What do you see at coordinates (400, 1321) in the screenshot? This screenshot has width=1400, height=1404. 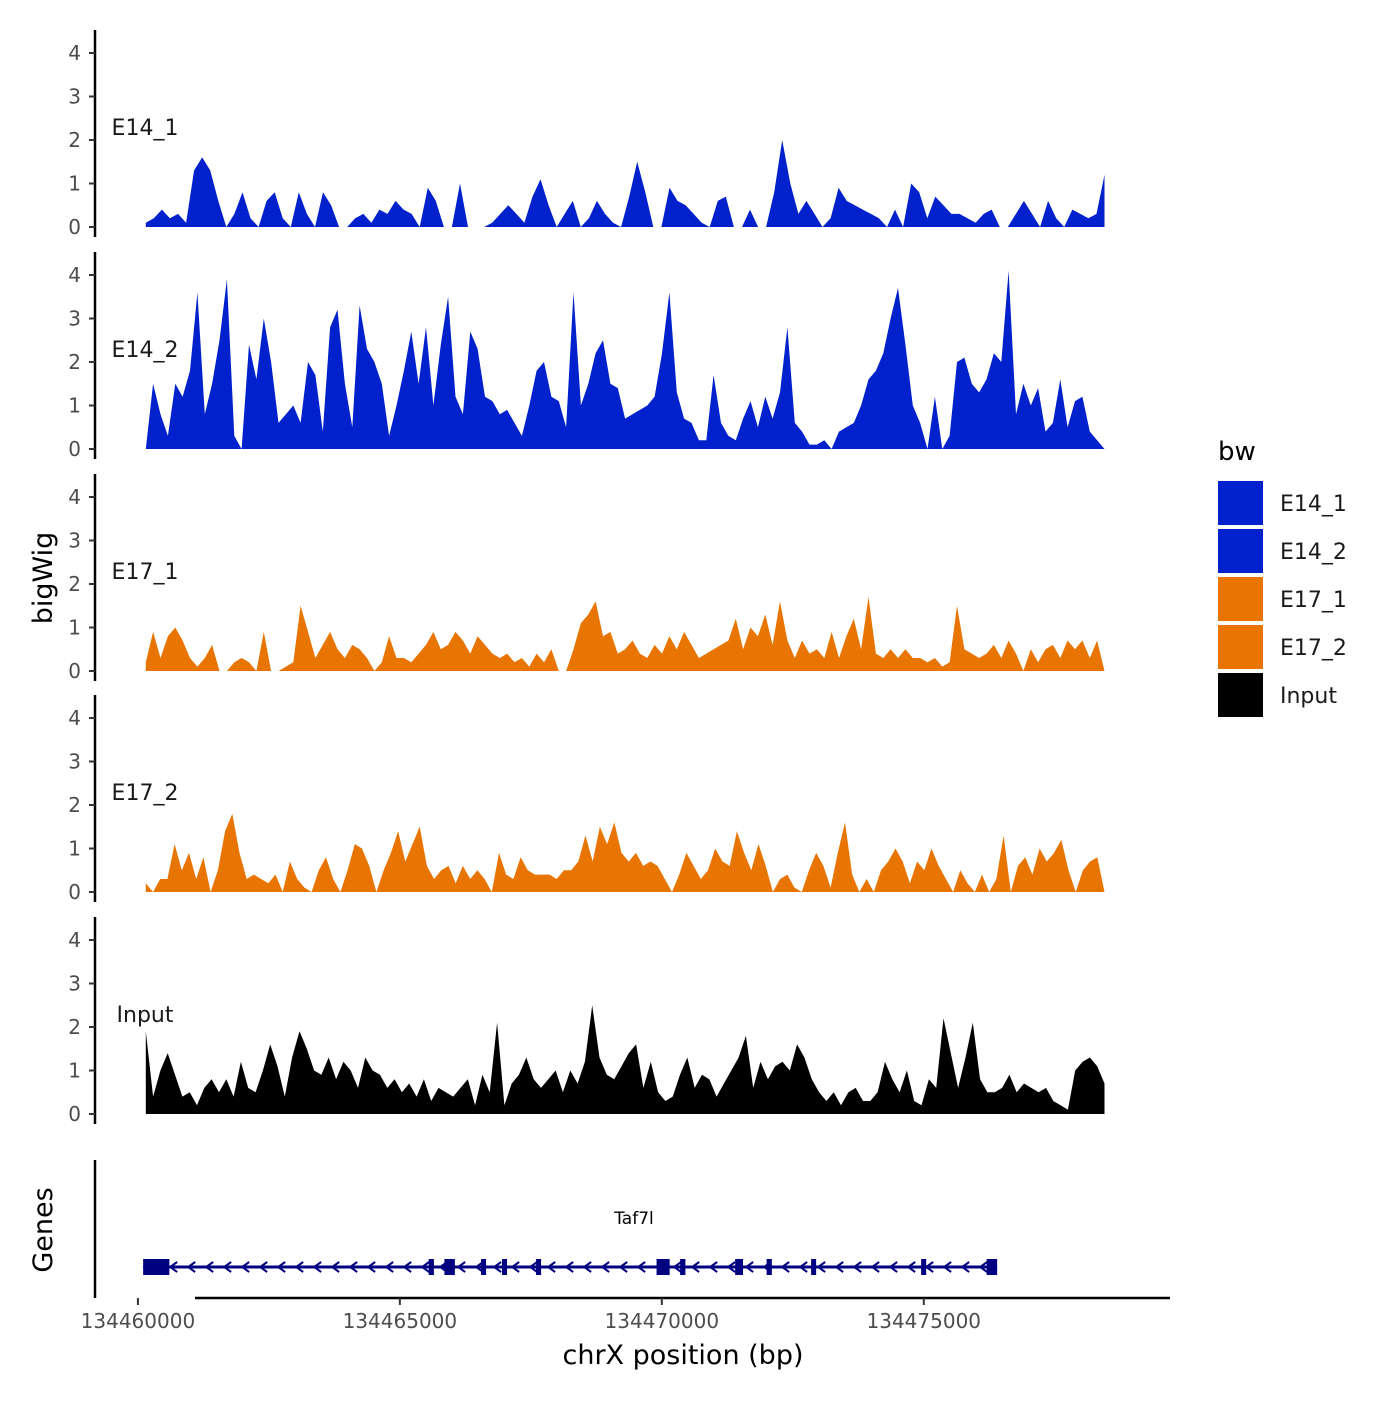 I see `x-tick-label: 134465000` at bounding box center [400, 1321].